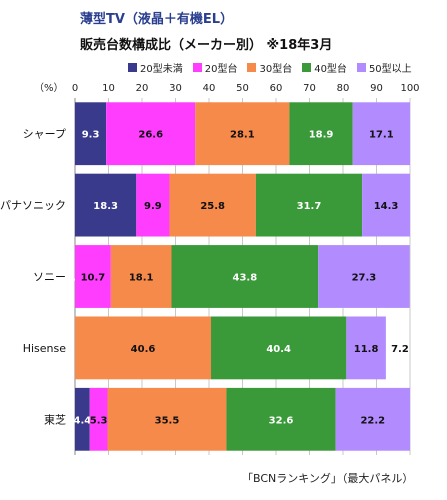  Describe the element at coordinates (309, 88) in the screenshot. I see `x-tick-label: 70` at that location.